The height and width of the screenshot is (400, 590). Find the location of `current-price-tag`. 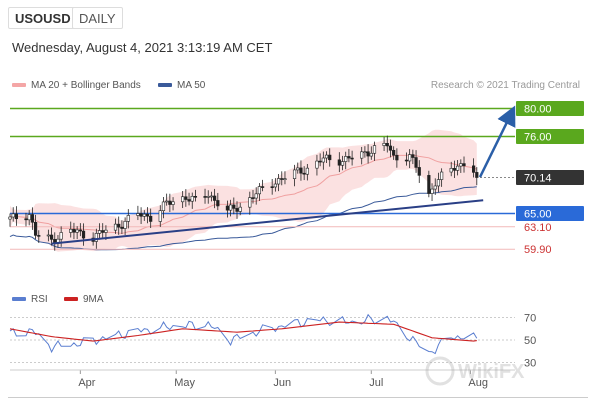

current-price-tag is located at coordinates (550, 178).